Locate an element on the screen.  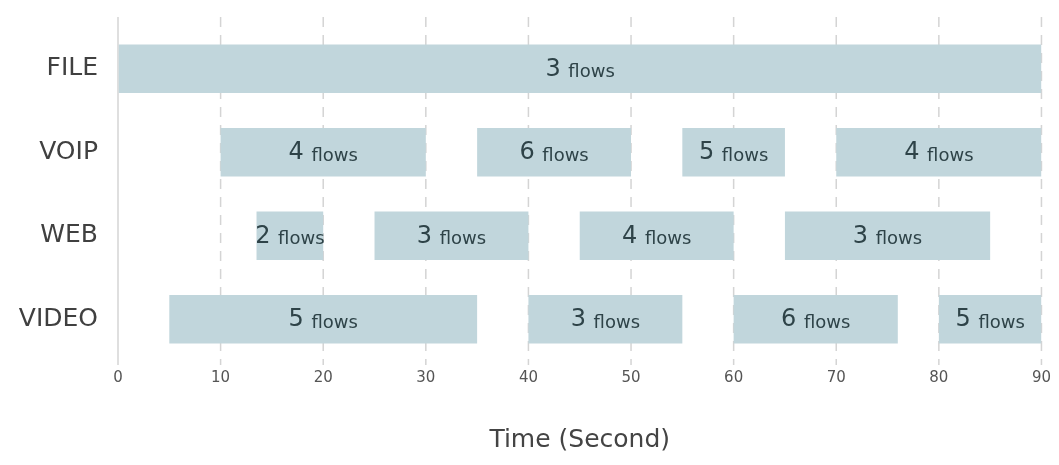
x-tick-label: 80 is located at coordinates (939, 376).